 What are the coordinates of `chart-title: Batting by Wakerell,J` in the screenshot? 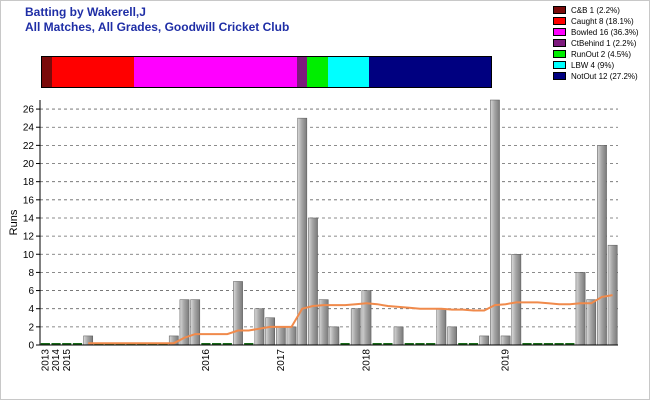 It's located at (85, 12).